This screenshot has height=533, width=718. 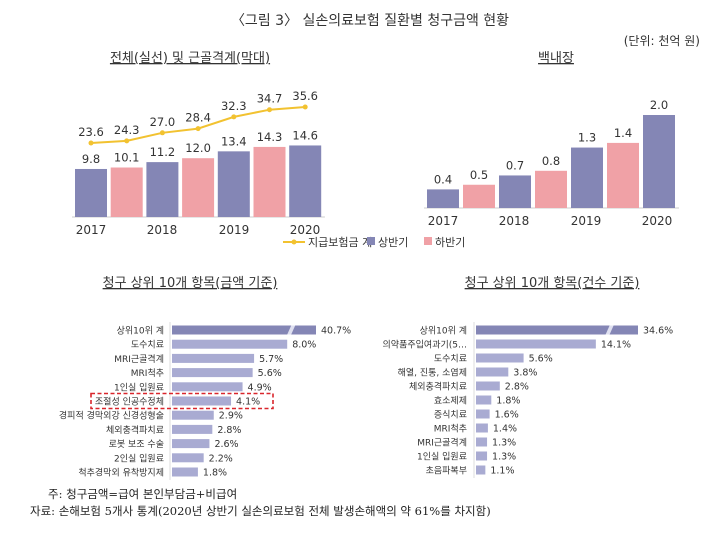 What do you see at coordinates (190, 283) in the screenshot?
I see `chart3-title: 청구 상위 10개 항목(금액 기준)` at bounding box center [190, 283].